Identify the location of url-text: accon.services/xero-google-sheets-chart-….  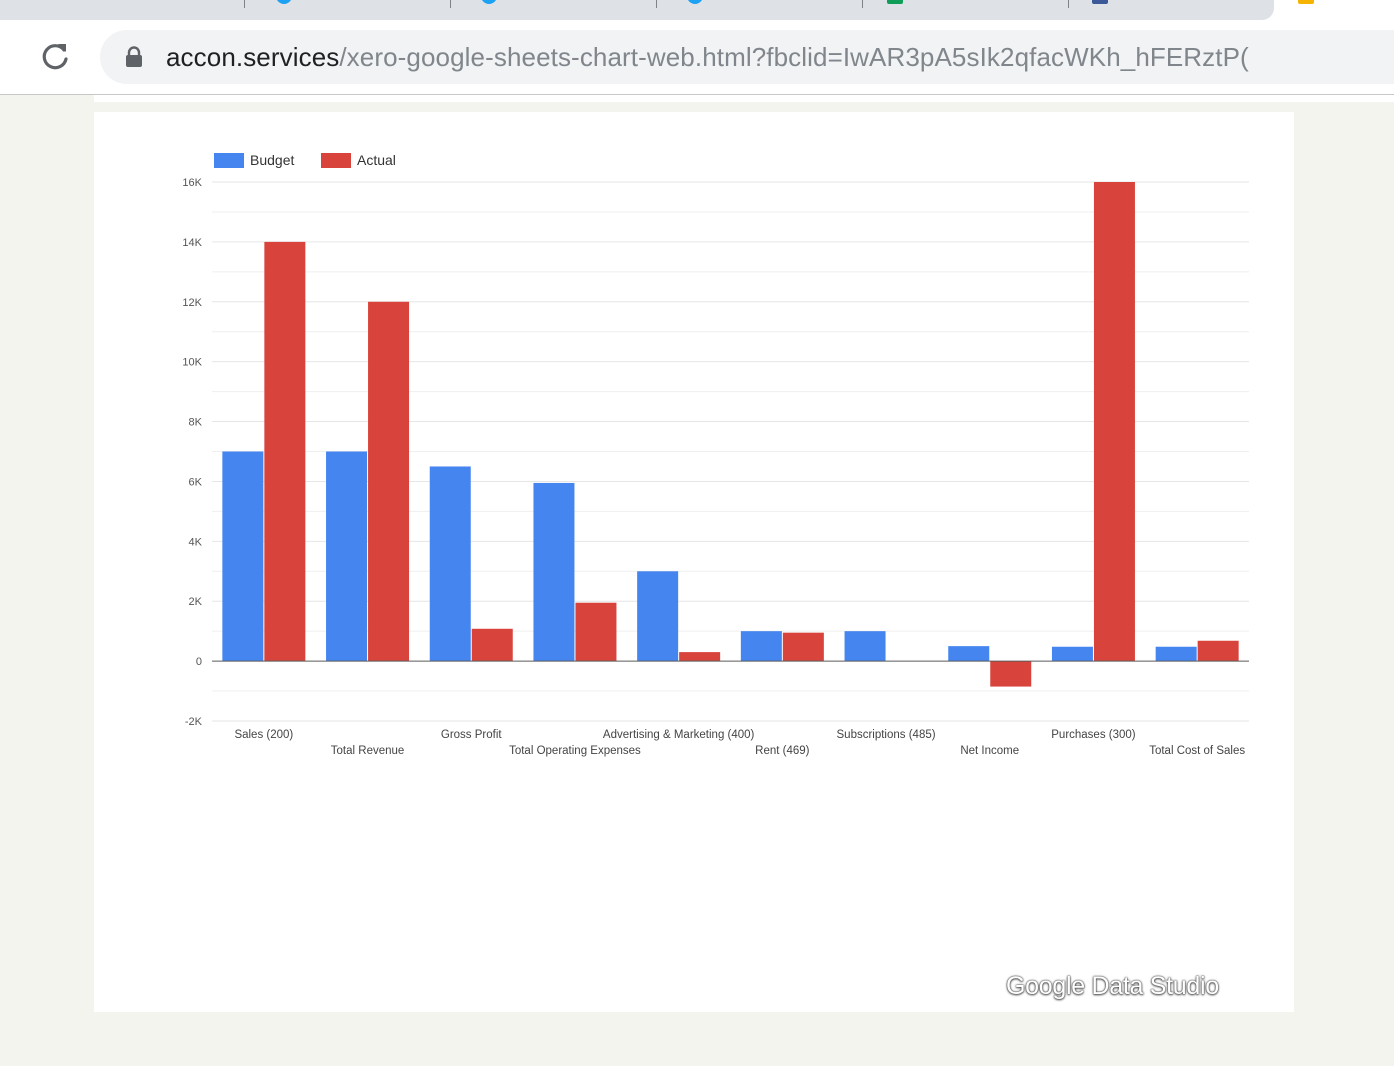
(707, 57).